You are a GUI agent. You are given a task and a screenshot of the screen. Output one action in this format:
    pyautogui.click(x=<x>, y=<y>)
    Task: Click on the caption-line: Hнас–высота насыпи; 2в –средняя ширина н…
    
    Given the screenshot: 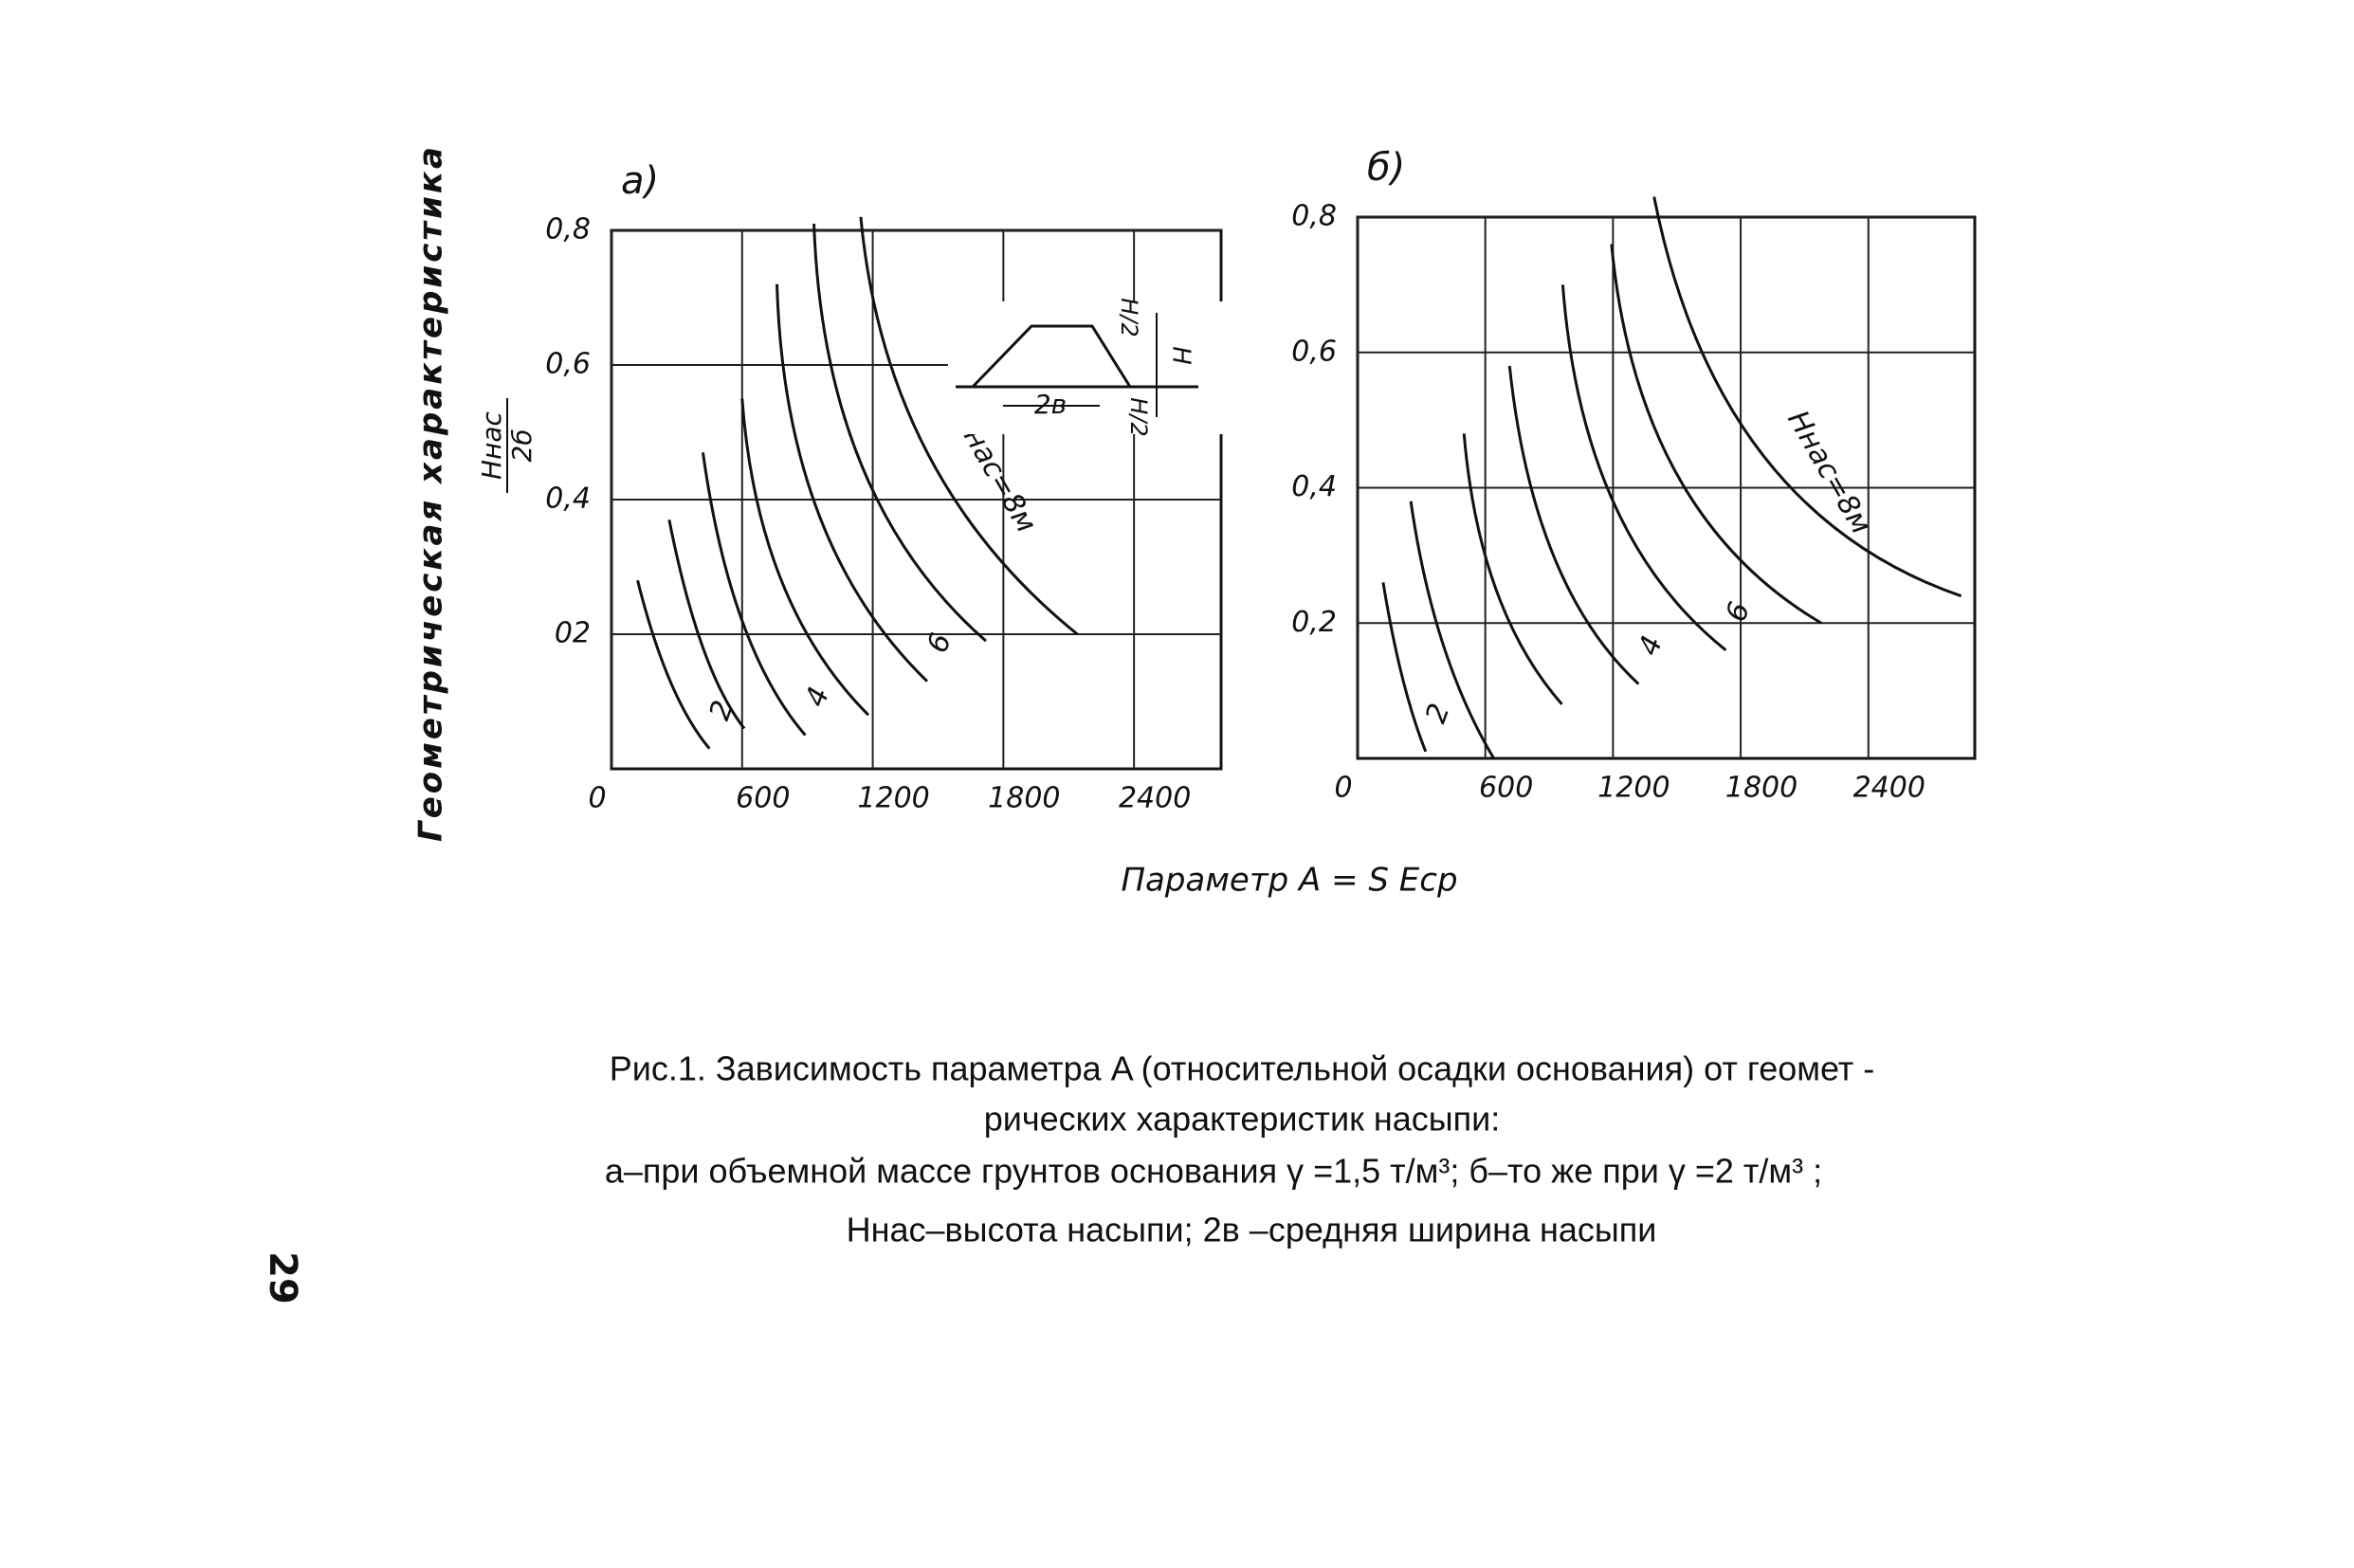 What is the action you would take?
    pyautogui.click(x=1252, y=1230)
    